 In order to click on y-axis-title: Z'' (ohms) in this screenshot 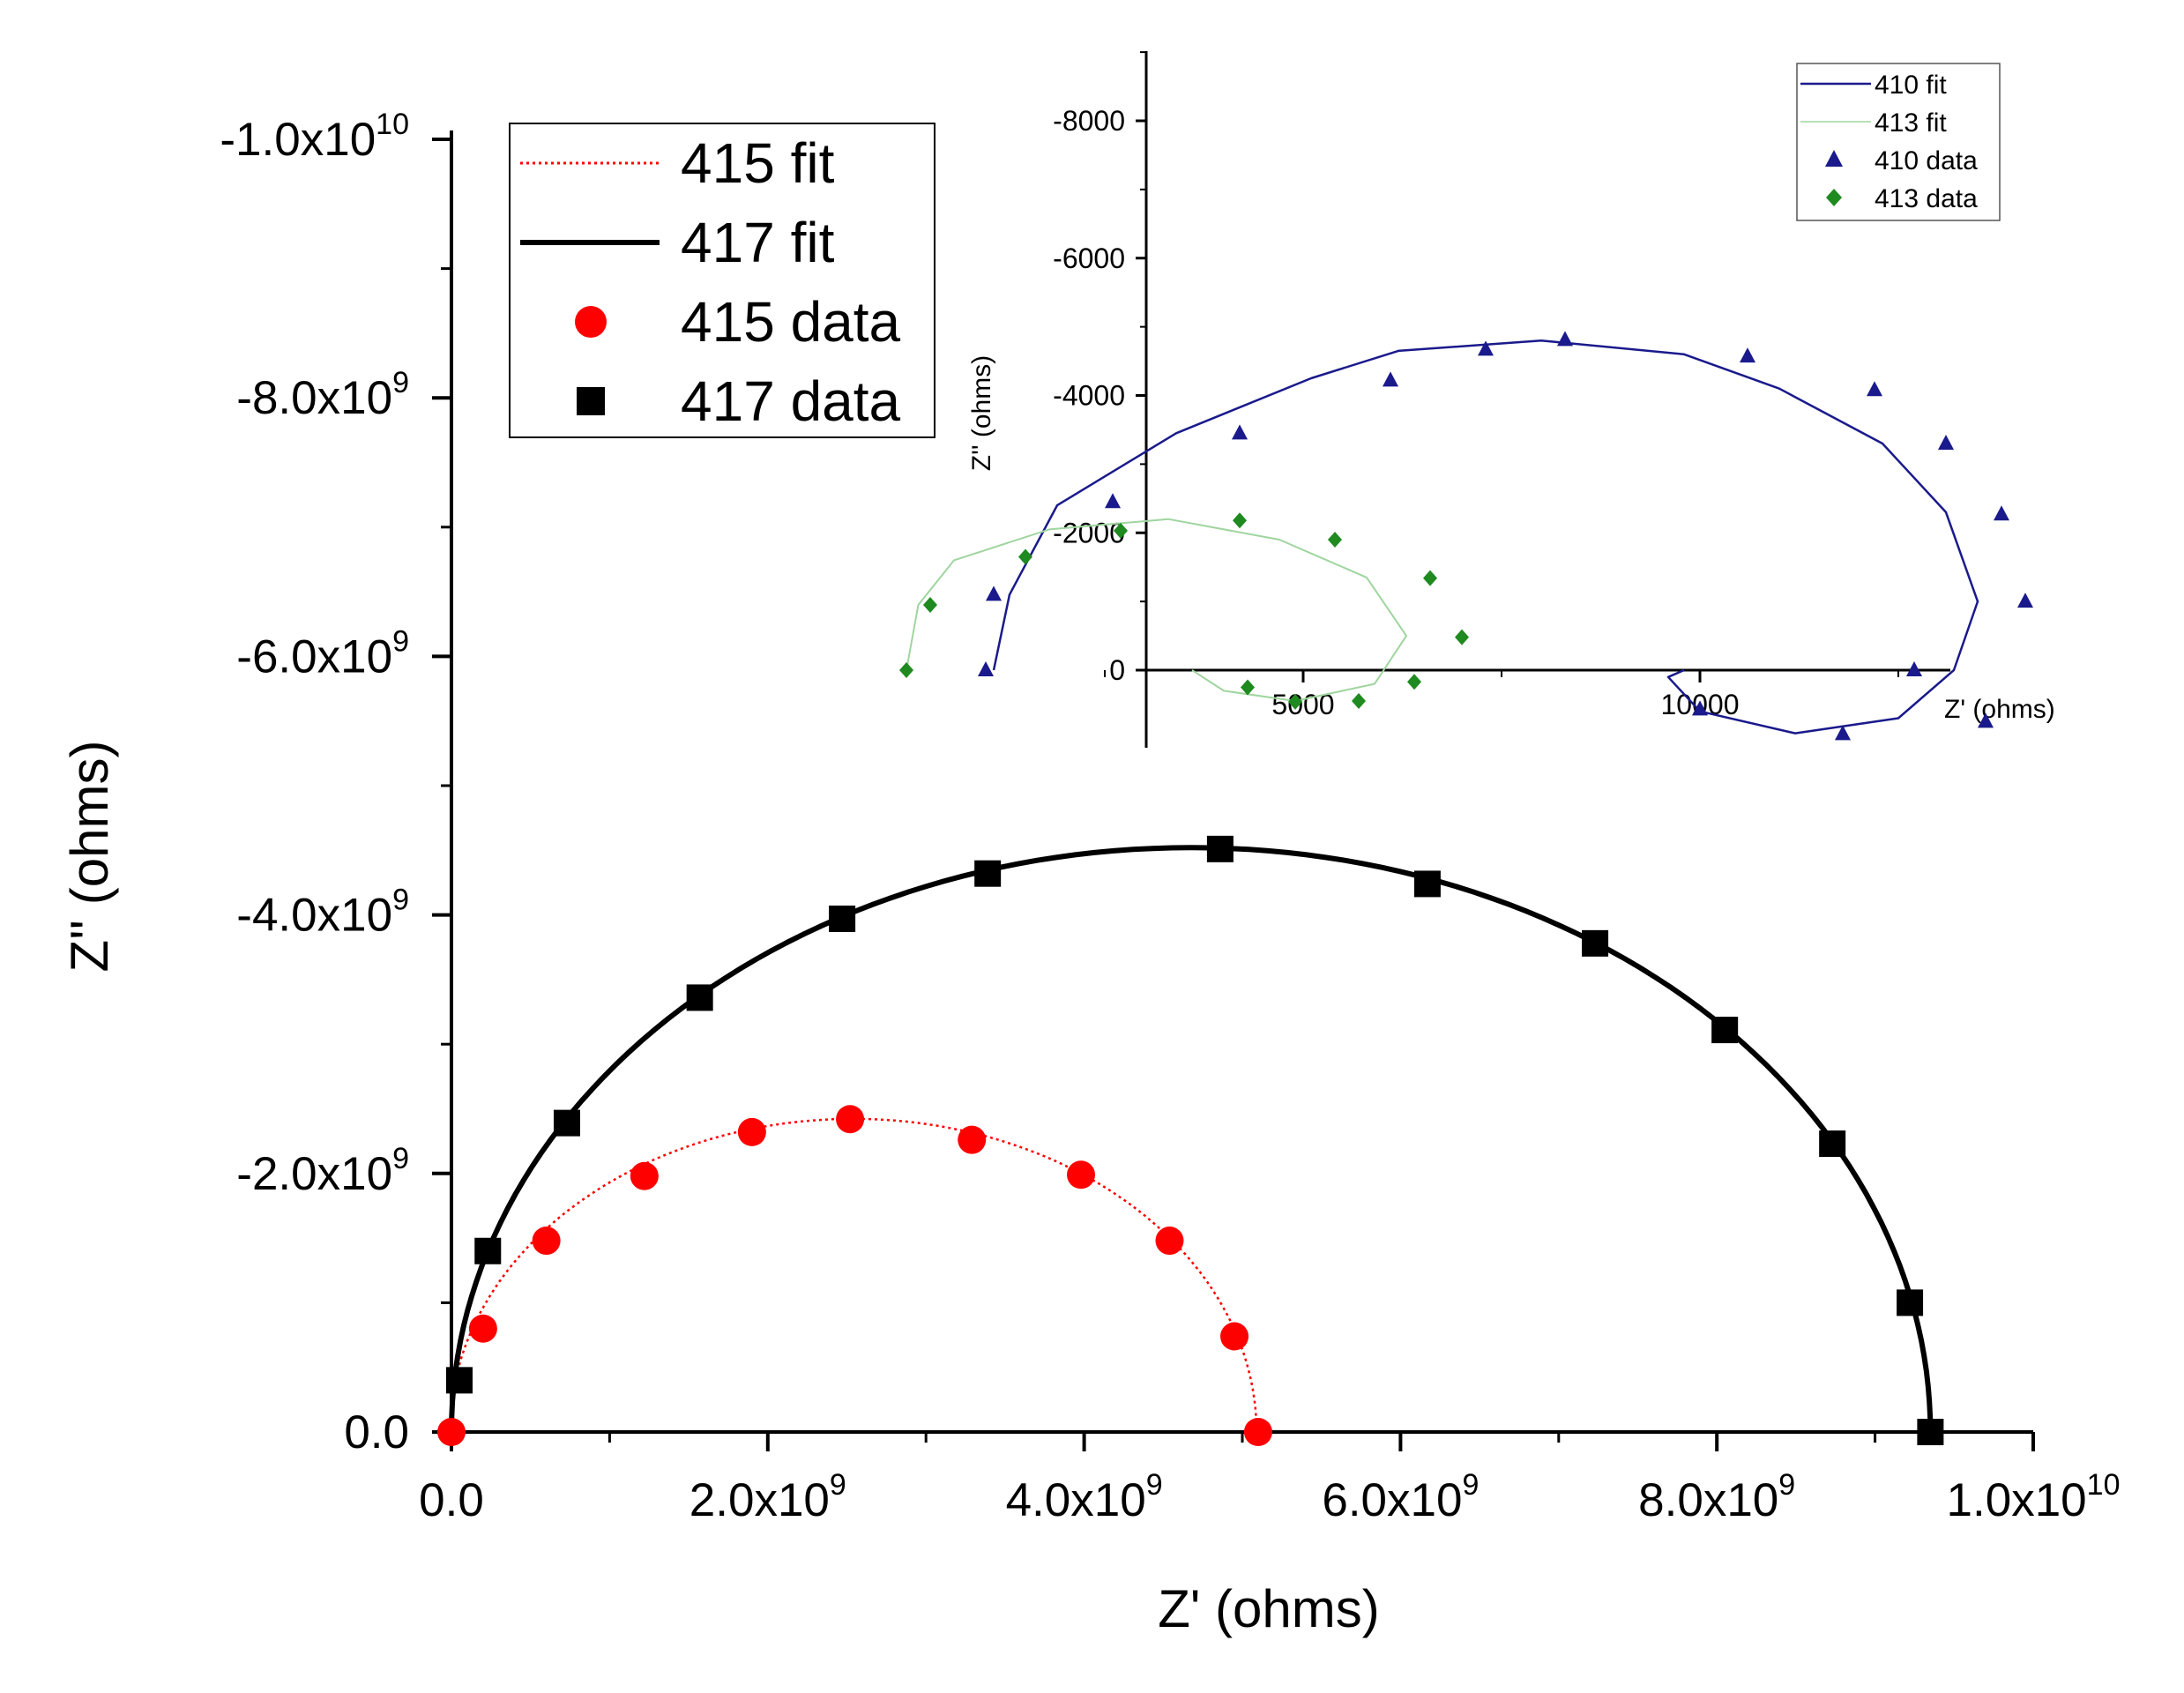, I will do `click(89, 857)`.